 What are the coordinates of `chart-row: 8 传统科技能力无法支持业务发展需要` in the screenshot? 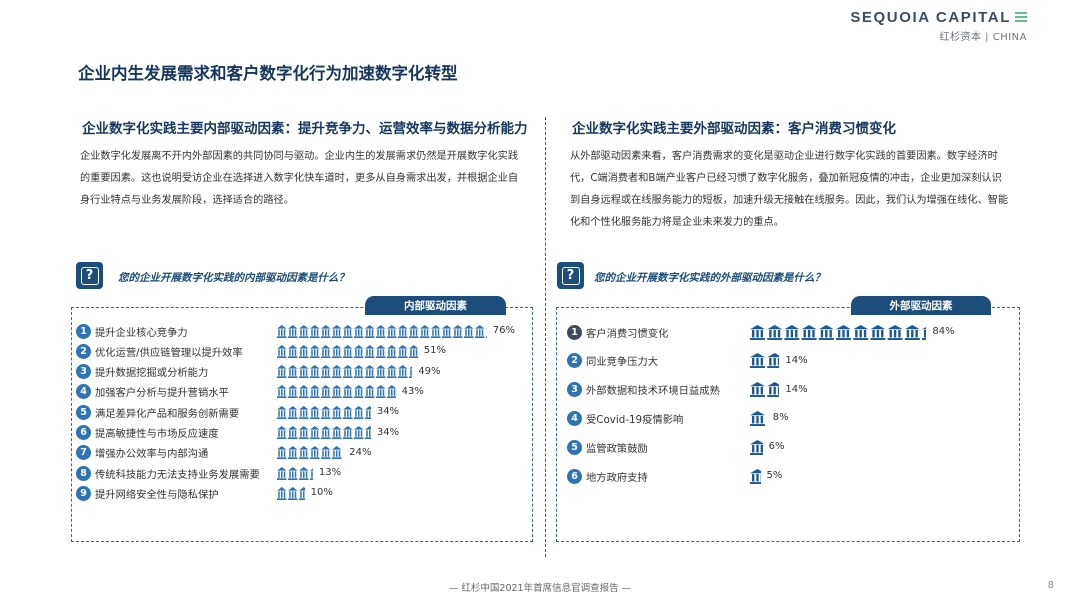 It's located at (168, 473).